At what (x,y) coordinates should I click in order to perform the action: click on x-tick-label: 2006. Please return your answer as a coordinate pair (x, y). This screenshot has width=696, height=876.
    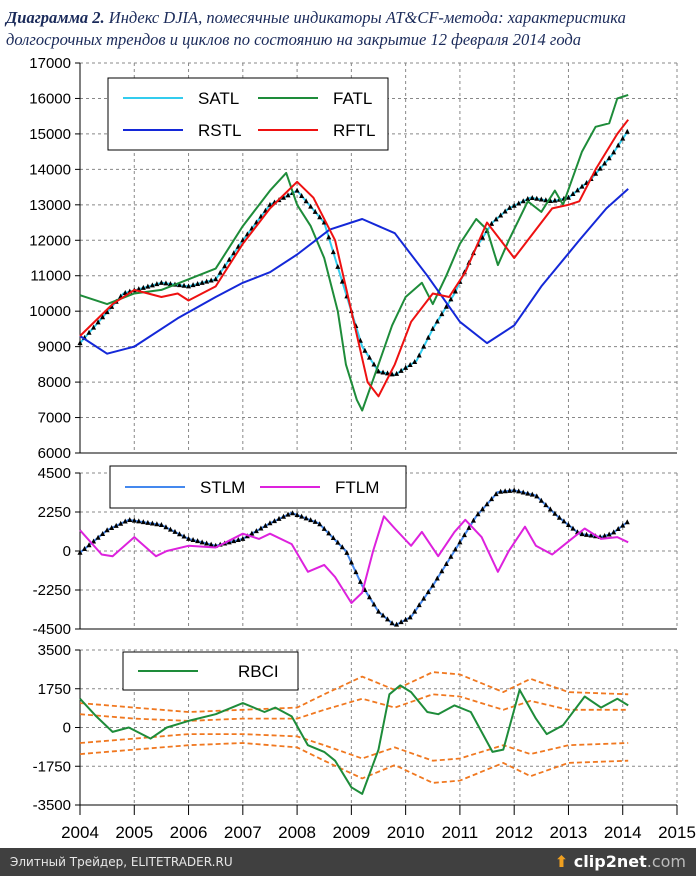
    Looking at the image, I should click on (189, 832).